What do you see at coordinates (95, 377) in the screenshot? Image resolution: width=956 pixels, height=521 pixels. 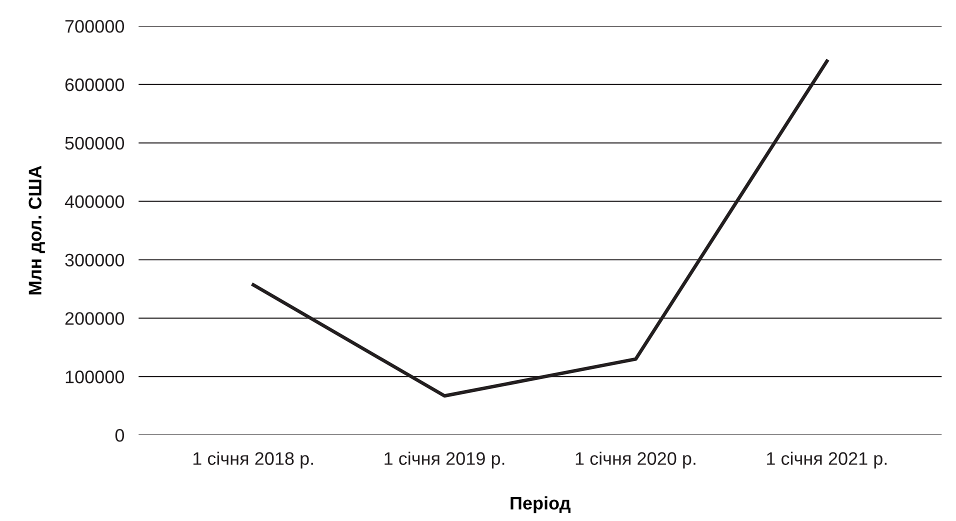 I see `y-tick-label: 100000` at bounding box center [95, 377].